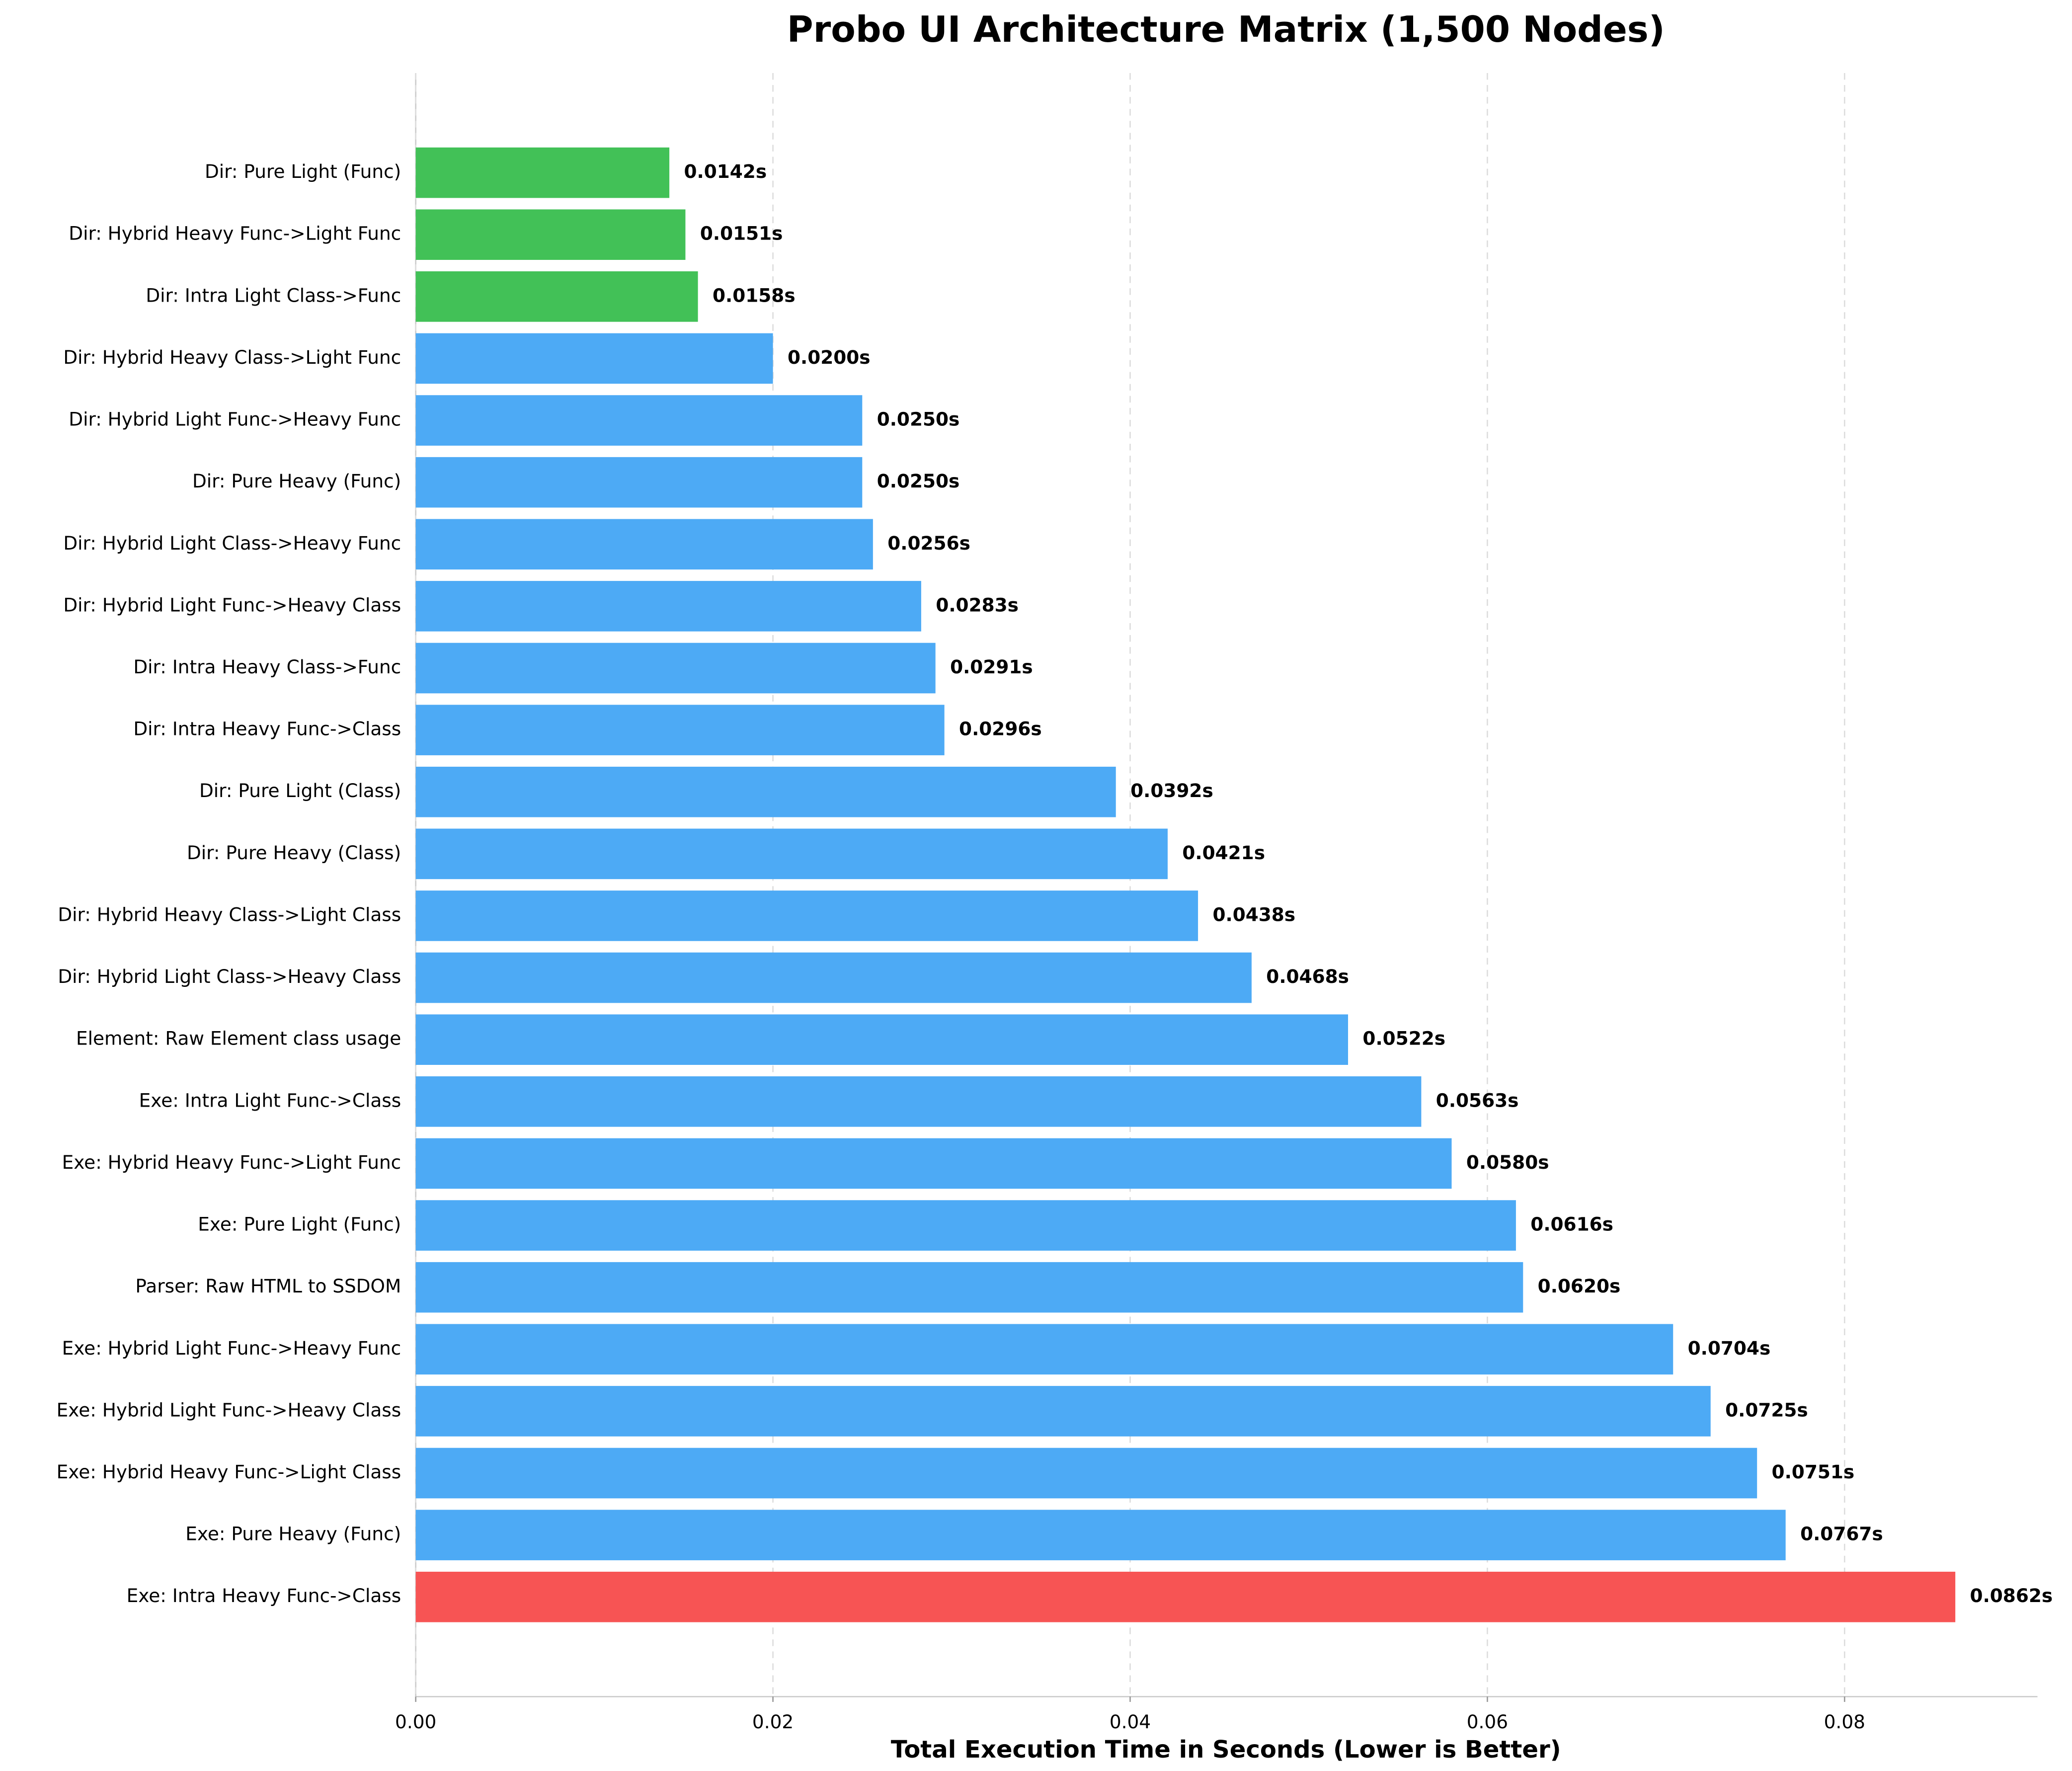  Describe the element at coordinates (1766, 1410) in the screenshot. I see `value-label: 0.0725s` at that location.